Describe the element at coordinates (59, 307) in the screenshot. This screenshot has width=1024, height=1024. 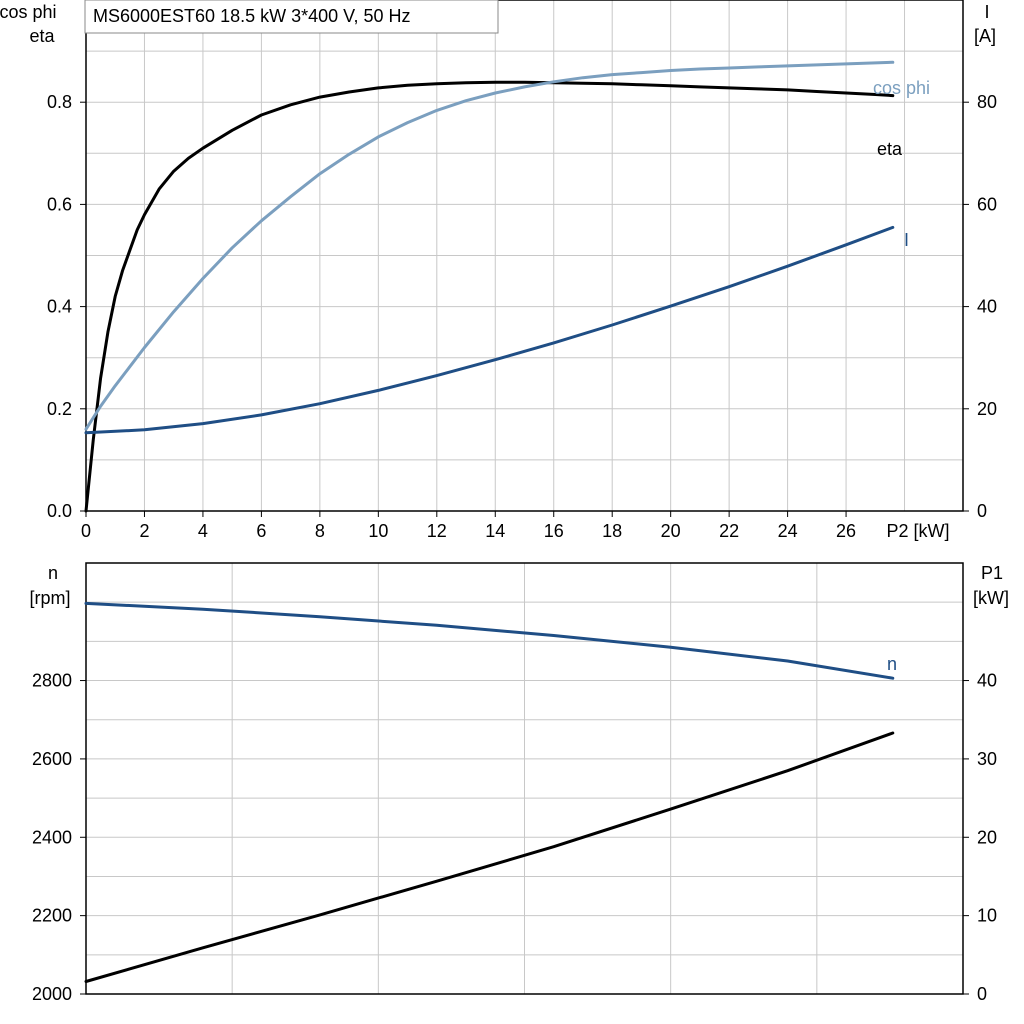
I see `left-tick-label: 0.4` at that location.